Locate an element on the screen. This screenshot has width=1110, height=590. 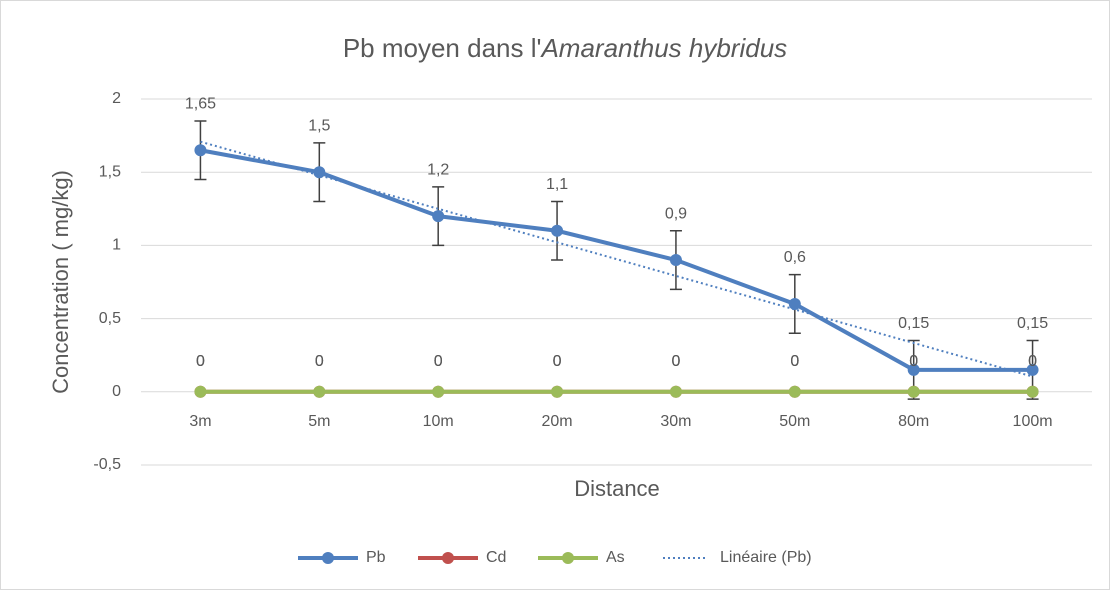
legend-label: Linéaire (Pb) is located at coordinates (766, 557).